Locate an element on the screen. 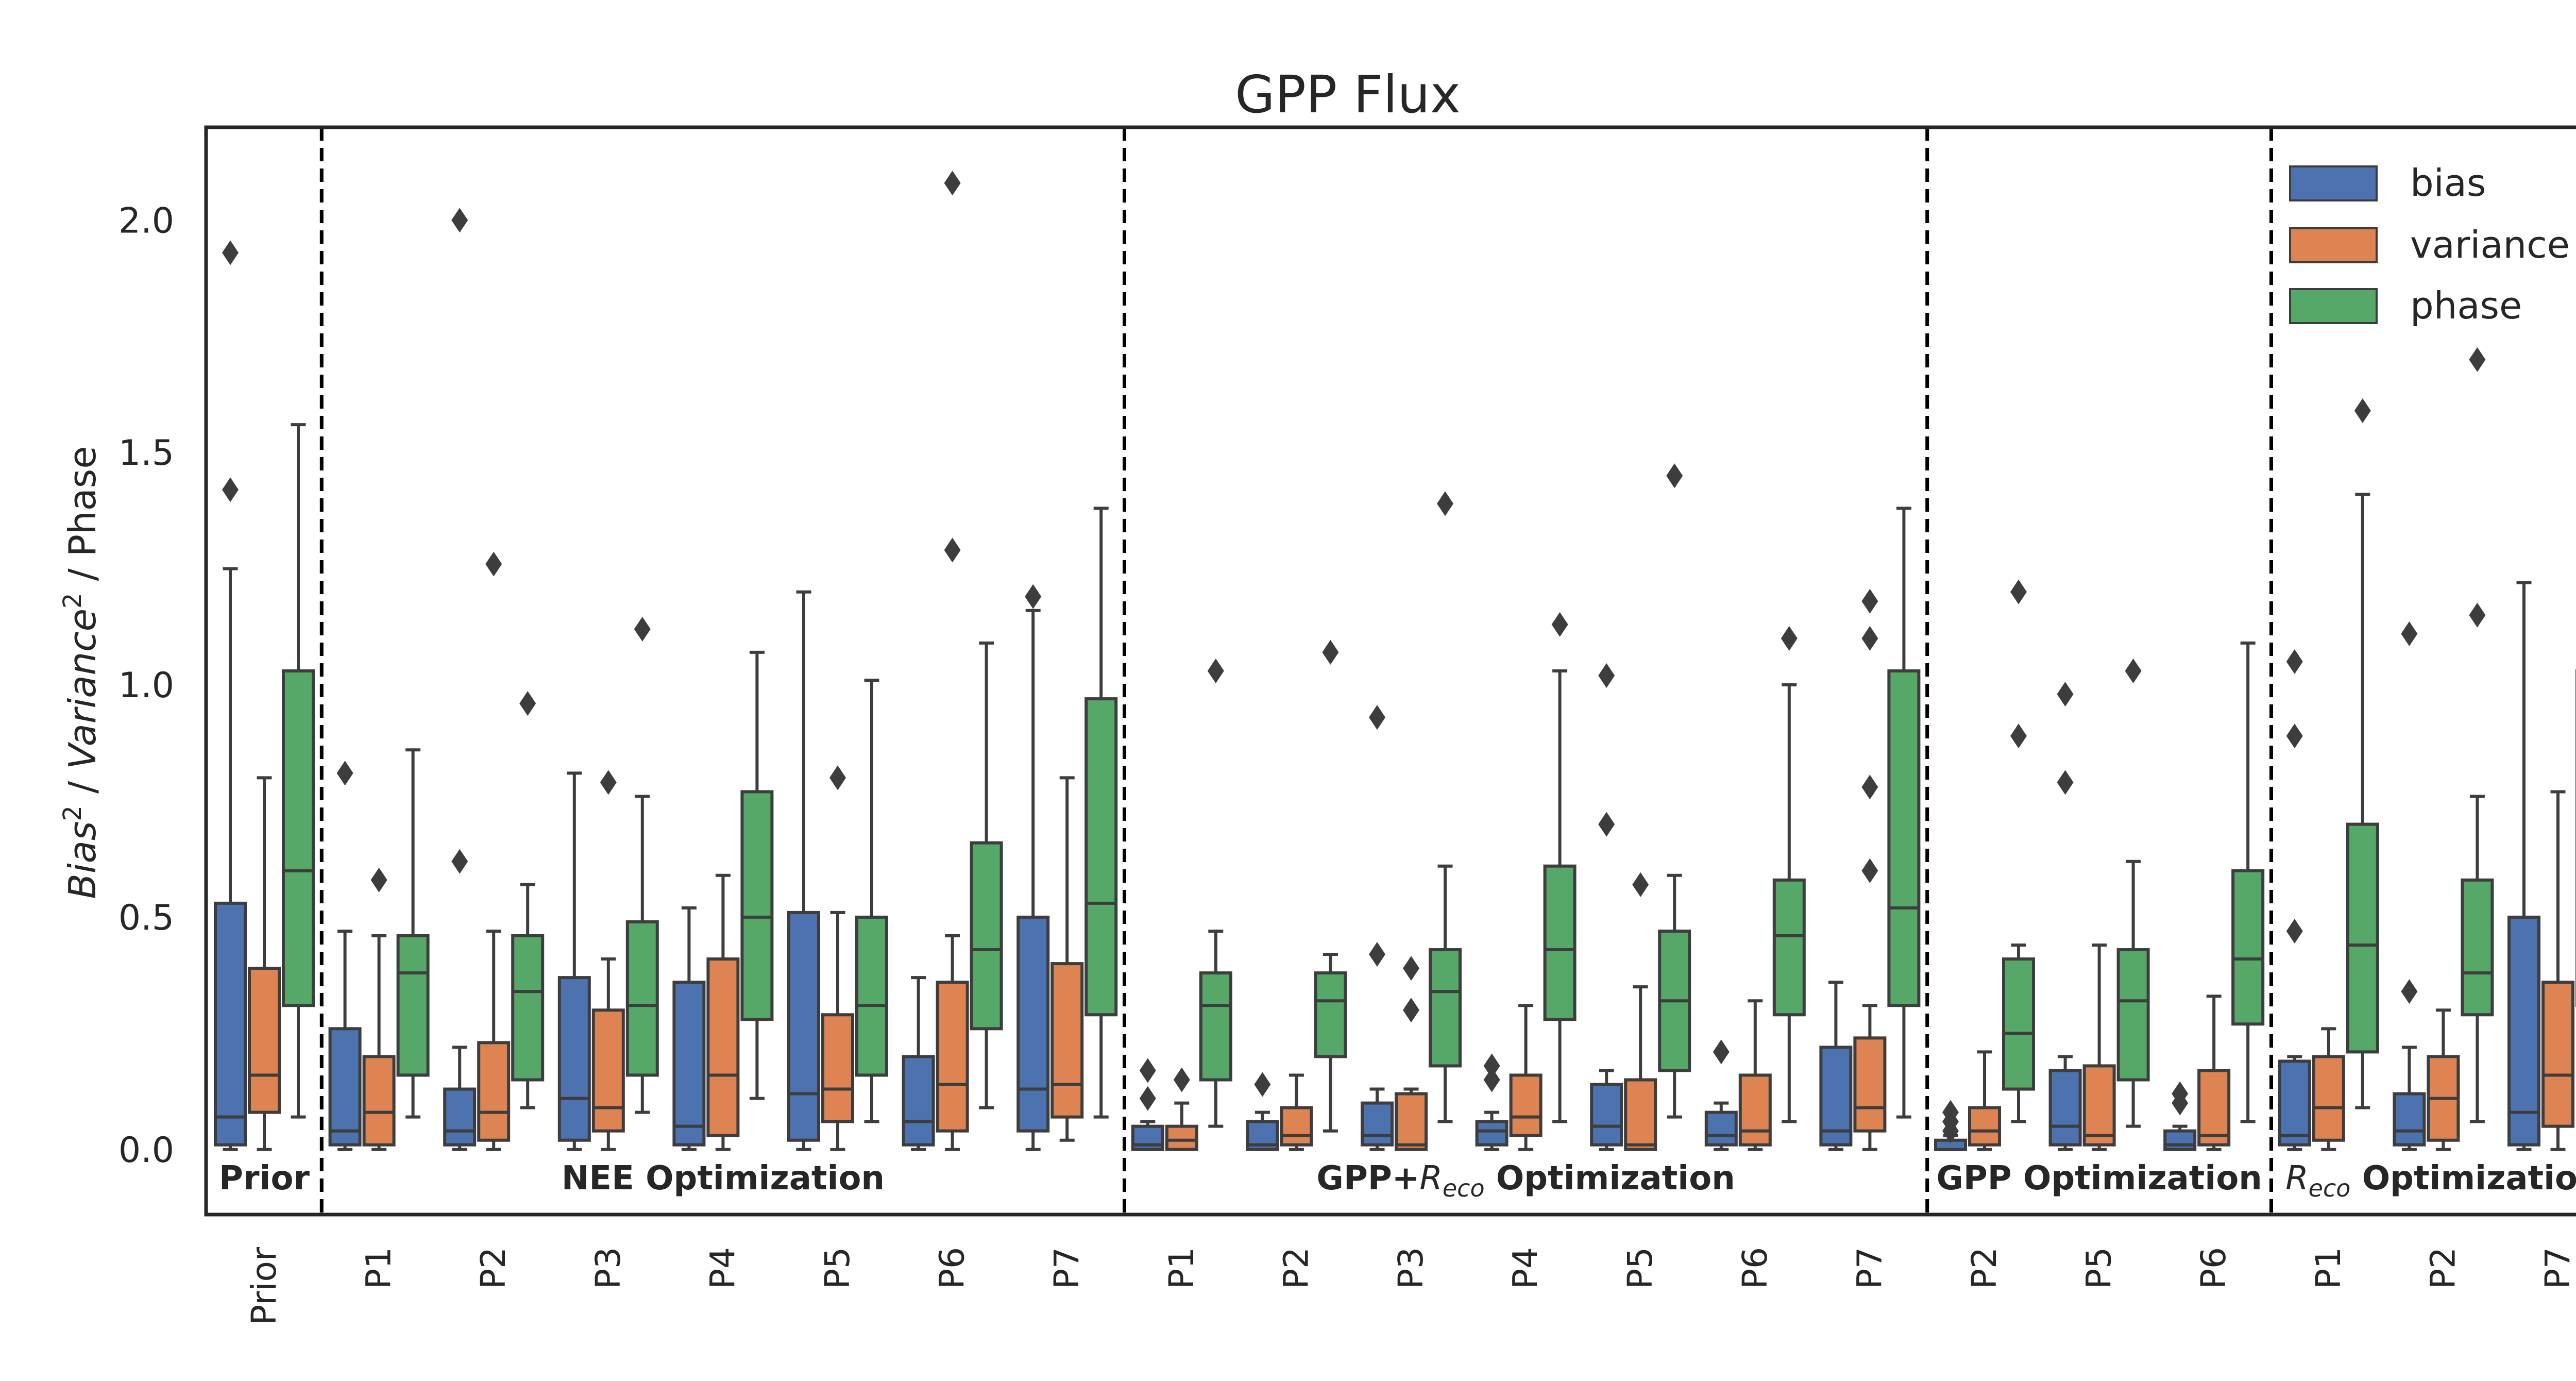 Image resolution: width=2576 pixels, height=1381 pixels. box-bias-p6 is located at coordinates (1721, 1095).